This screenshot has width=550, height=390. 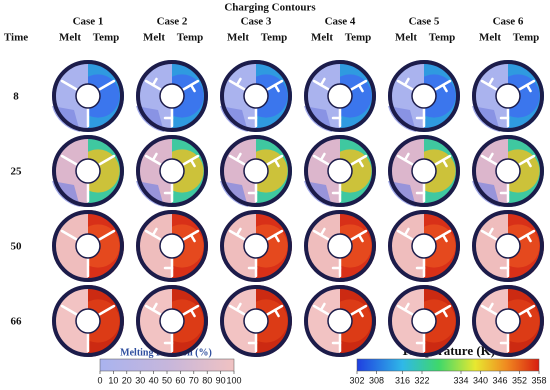 I want to click on case-header: Case 4, so click(x=340, y=22).